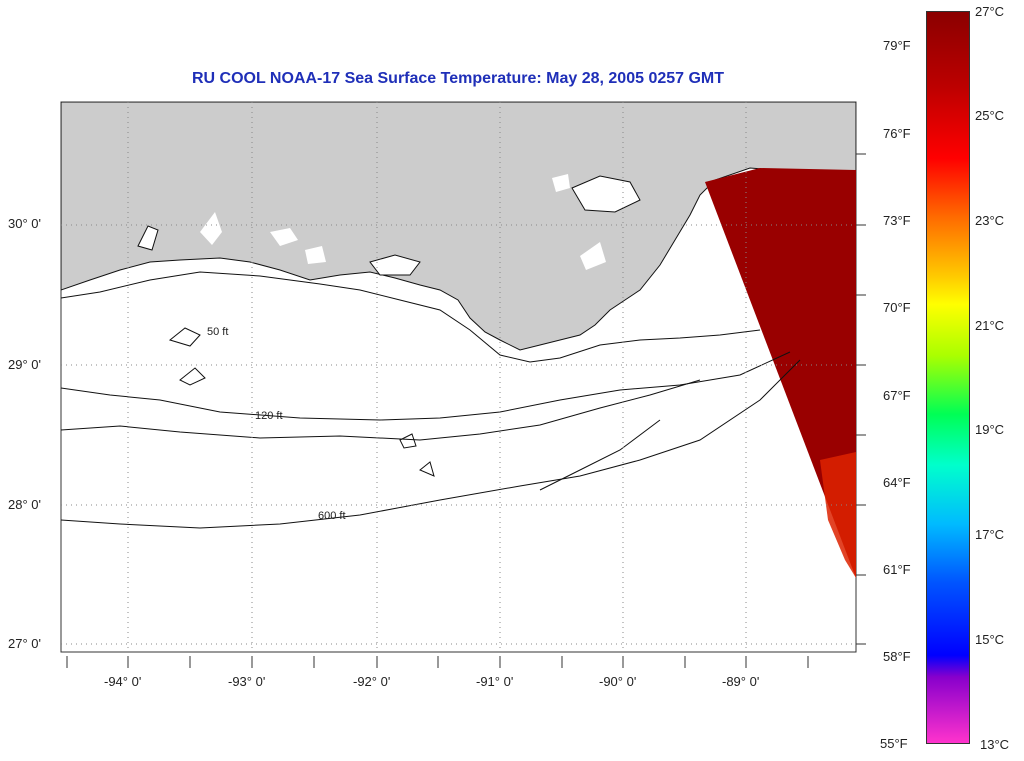 The width and height of the screenshot is (1024, 761). What do you see at coordinates (990, 11) in the screenshot?
I see `c-label: 27°C` at bounding box center [990, 11].